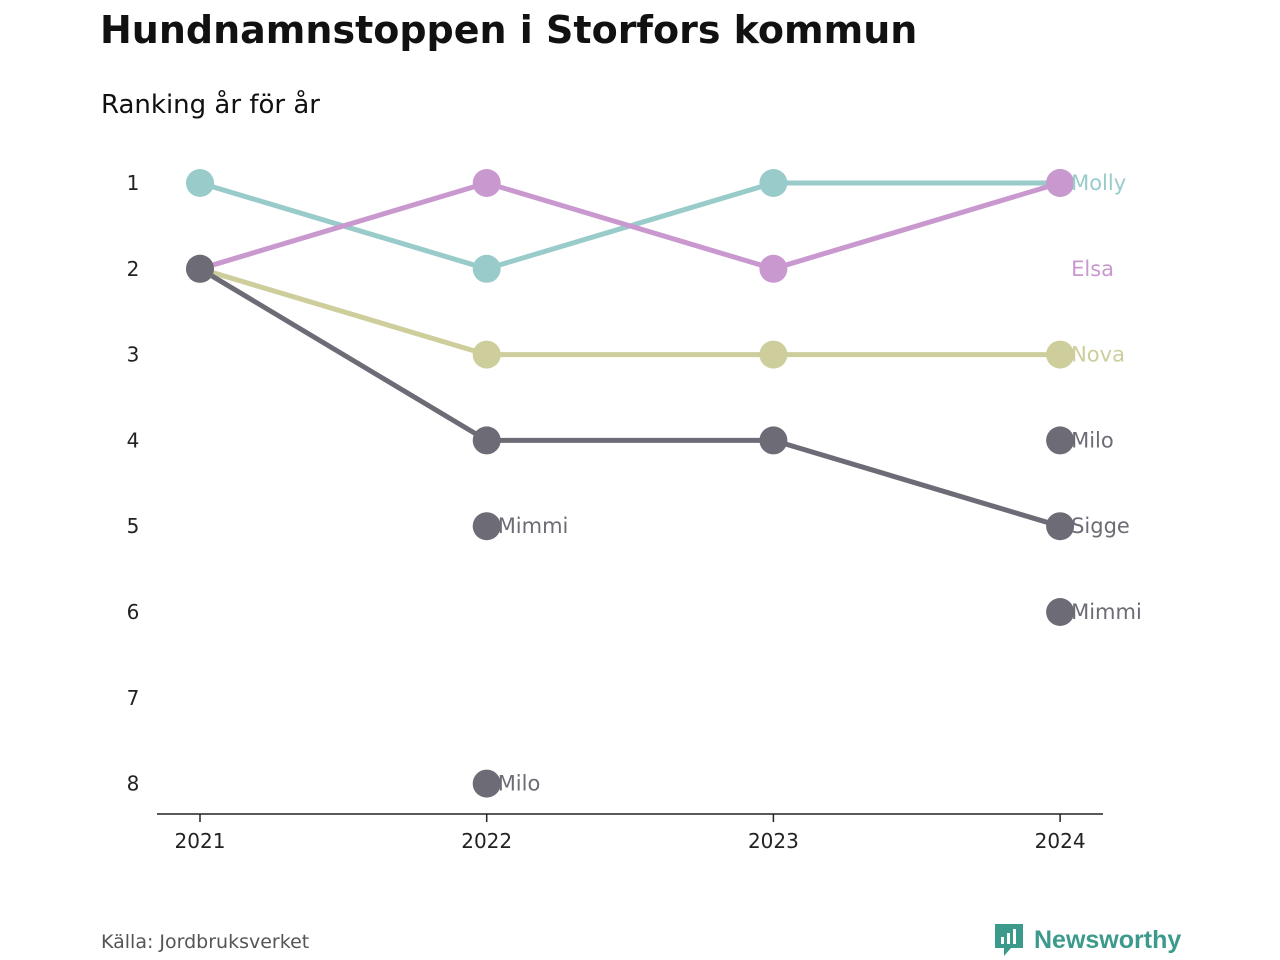  What do you see at coordinates (630, 312) in the screenshot?
I see `series-line-nova` at bounding box center [630, 312].